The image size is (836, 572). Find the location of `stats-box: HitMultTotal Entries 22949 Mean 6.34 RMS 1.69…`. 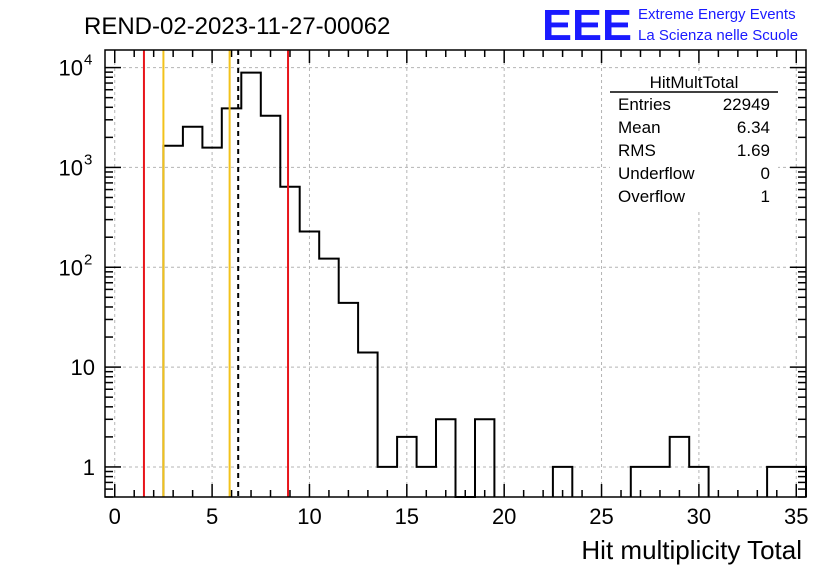

stats-box: HitMultTotal Entries 22949 Mean 6.34 RMS 1.69… is located at coordinates (694, 141).